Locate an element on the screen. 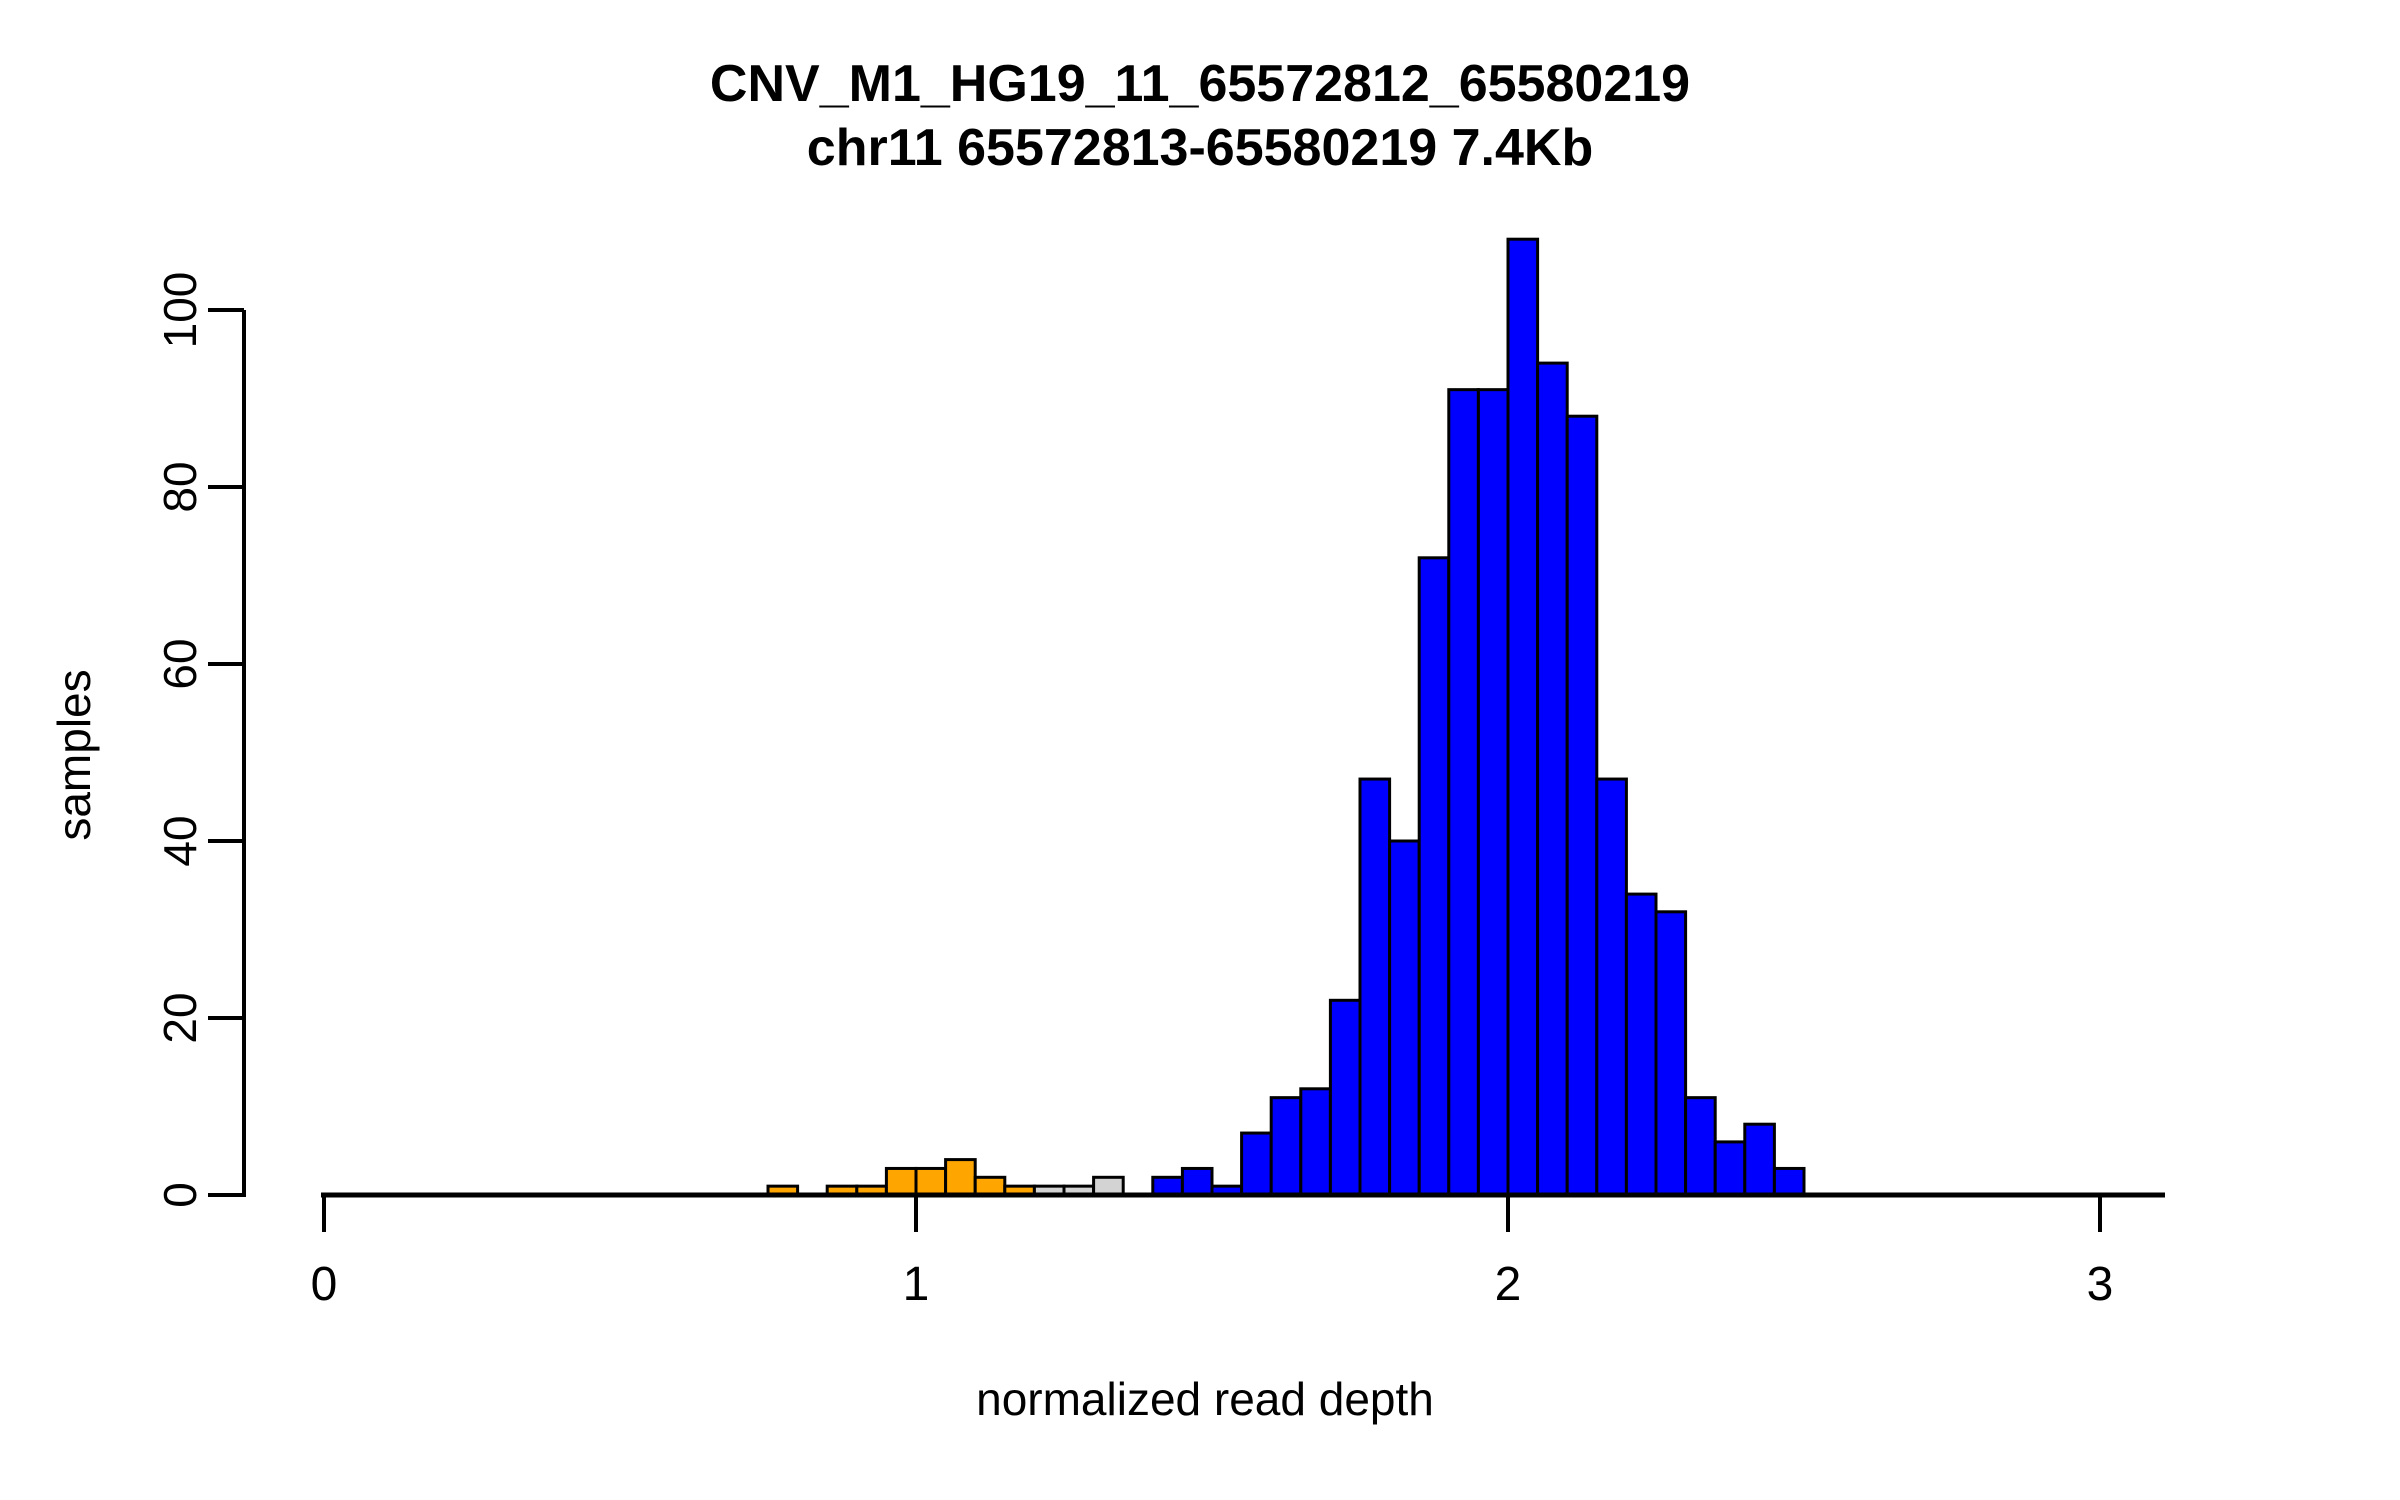 Image resolution: width=2400 pixels, height=1500 pixels. y-tick-label: 20 is located at coordinates (180, 1017).